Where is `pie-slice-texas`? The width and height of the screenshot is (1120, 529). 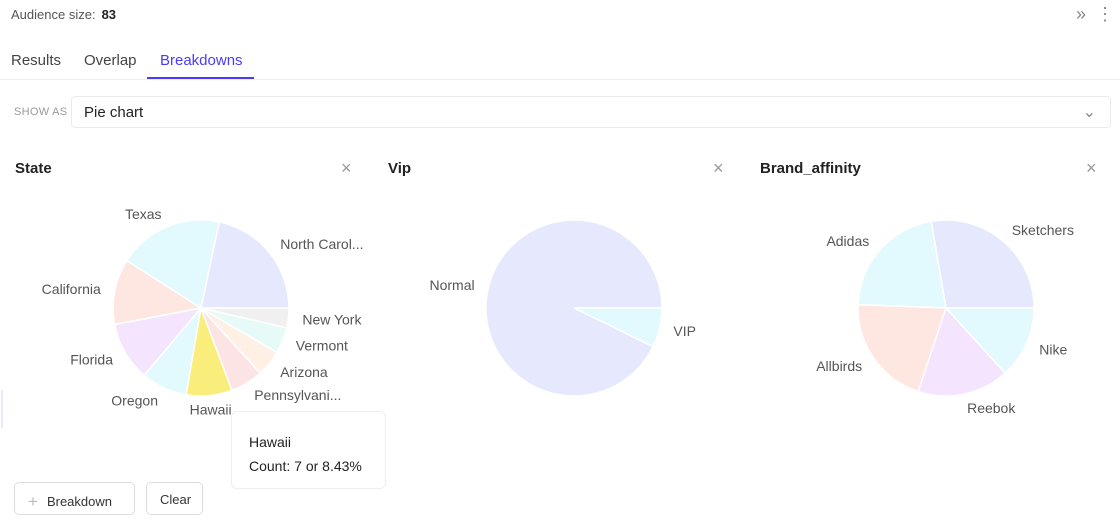 pie-slice-texas is located at coordinates (173, 264).